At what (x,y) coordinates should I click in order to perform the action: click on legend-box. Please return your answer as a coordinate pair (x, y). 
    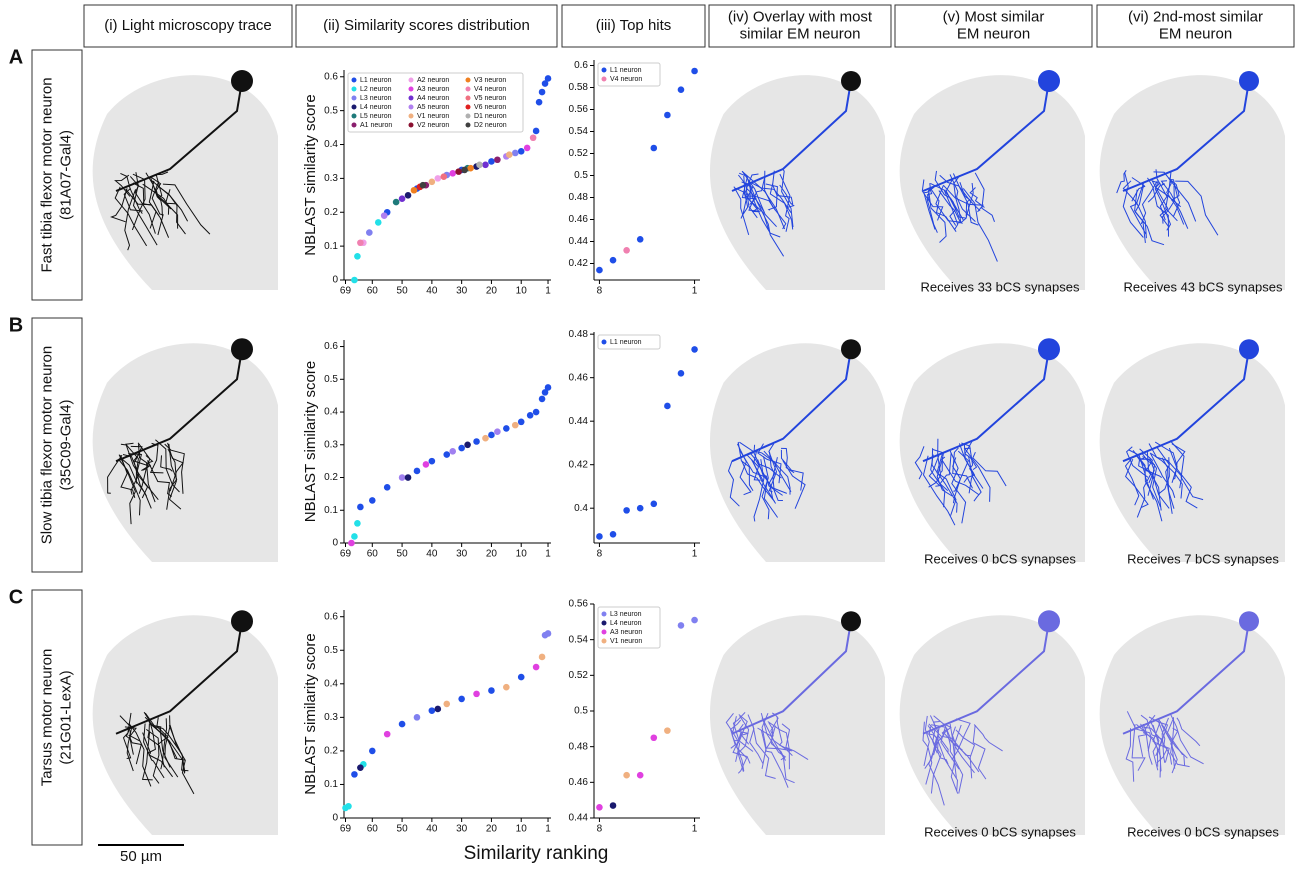
    Looking at the image, I should click on (629, 342).